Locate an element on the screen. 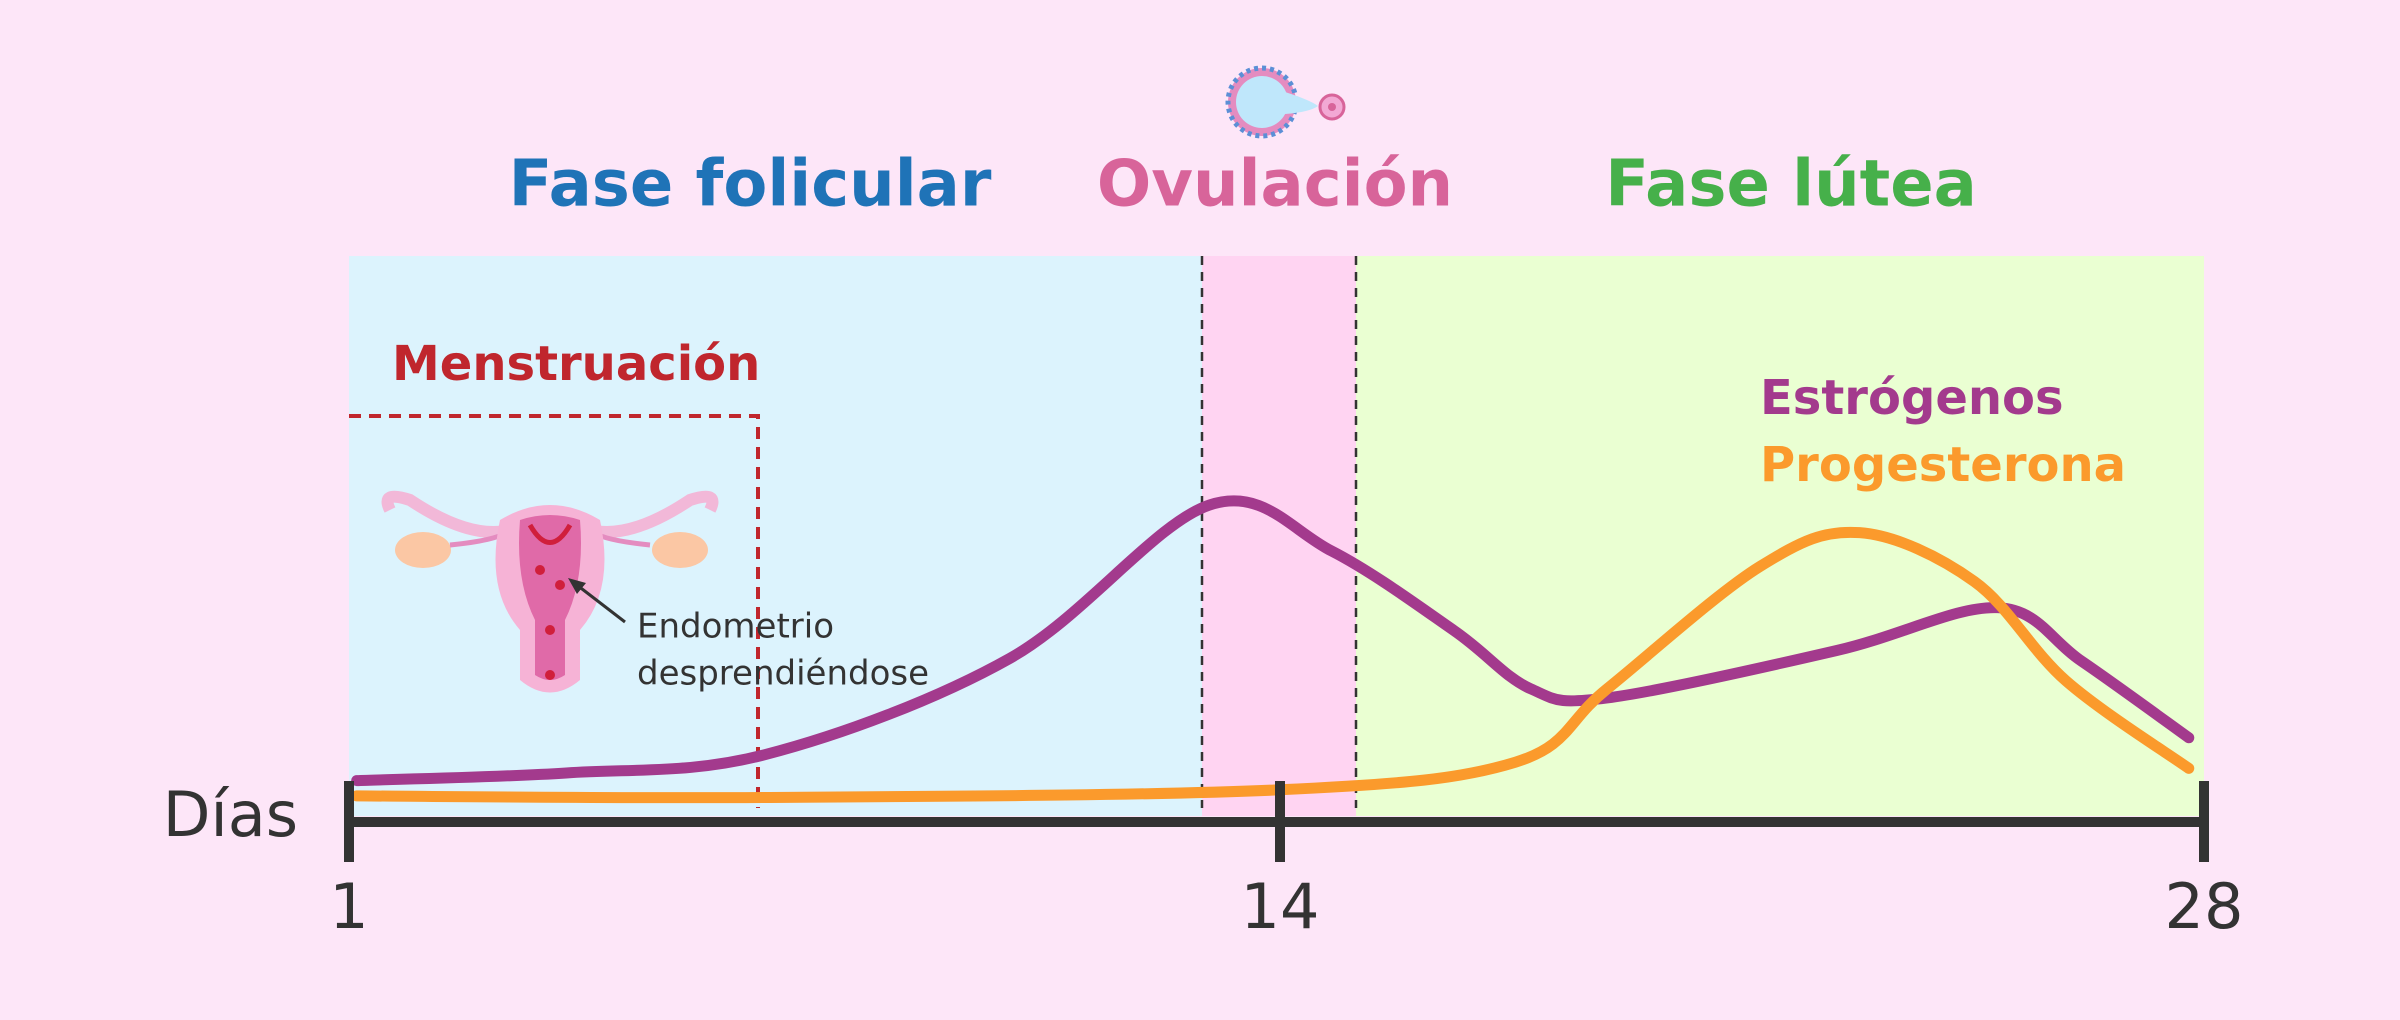  axis-label: Días is located at coordinates (230, 814).